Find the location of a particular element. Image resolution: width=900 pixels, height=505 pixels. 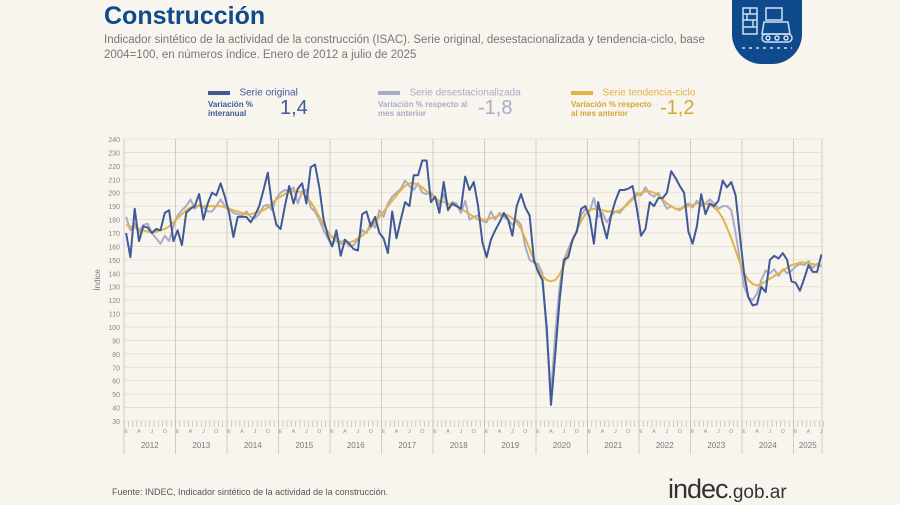

y-tick-label: 120 is located at coordinates (114, 301).